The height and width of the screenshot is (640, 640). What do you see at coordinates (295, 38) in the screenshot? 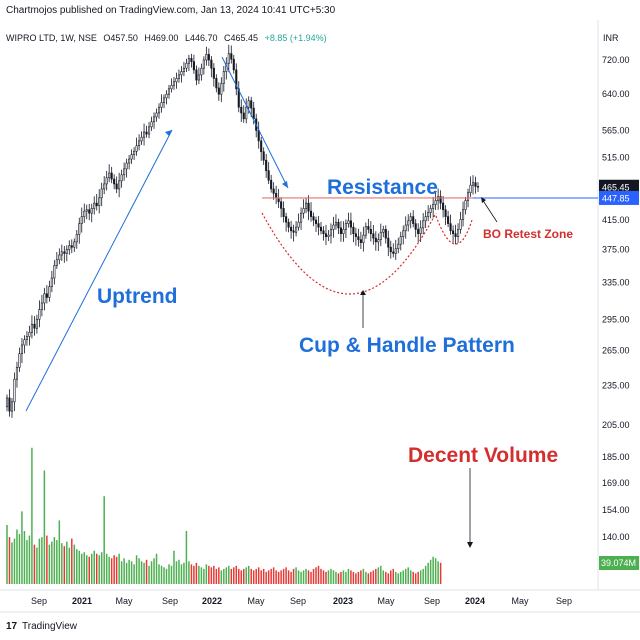
I see `price-change: +8.85 (+1.94%)` at bounding box center [295, 38].